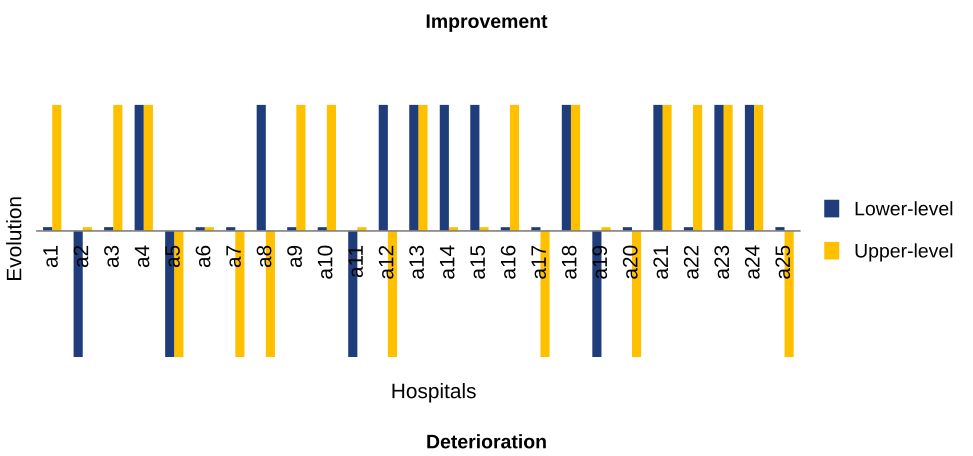 The width and height of the screenshot is (973, 456). What do you see at coordinates (111, 257) in the screenshot?
I see `x-tick-label: a3` at bounding box center [111, 257].